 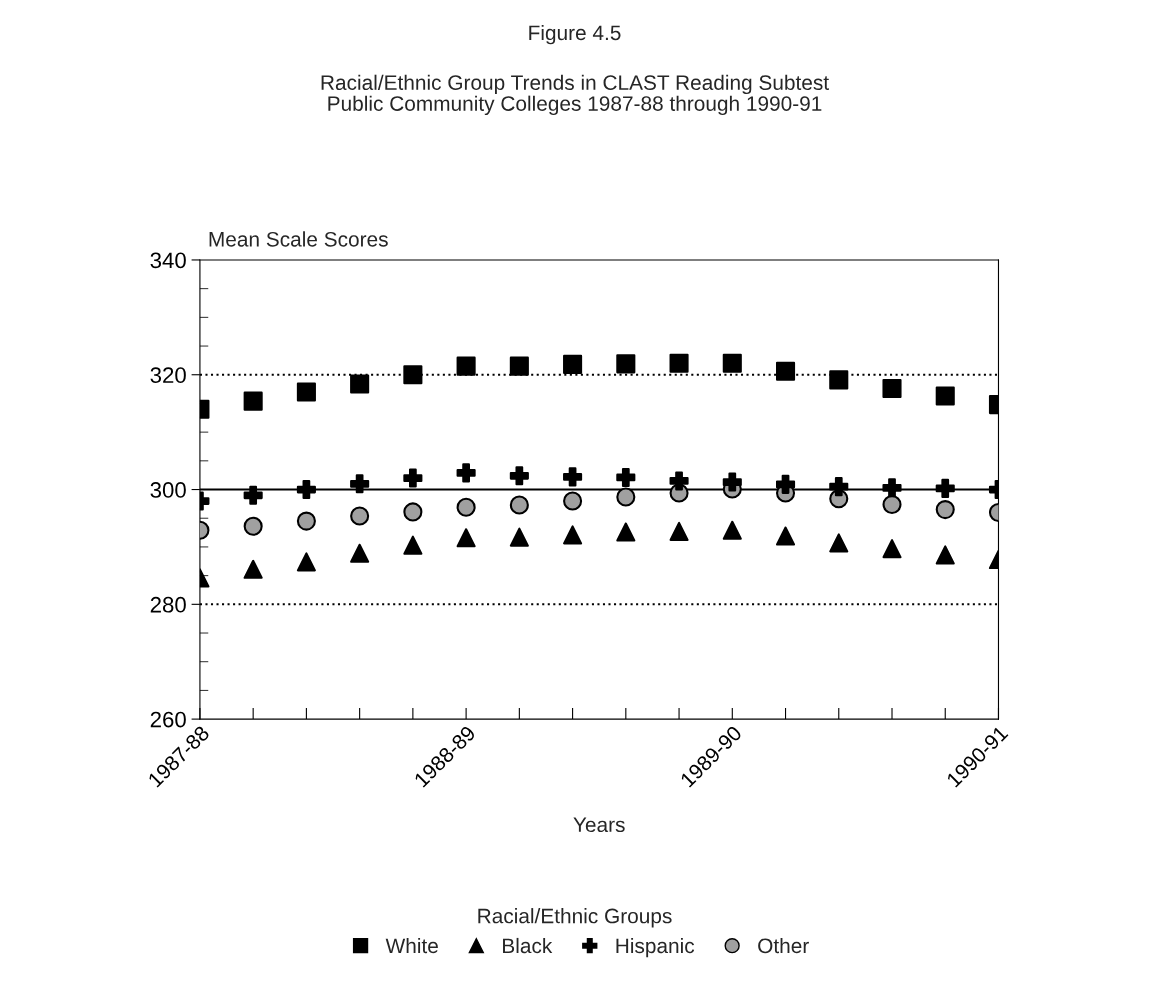 What do you see at coordinates (575, 34) in the screenshot?
I see `chart-title: Figure 4.5` at bounding box center [575, 34].